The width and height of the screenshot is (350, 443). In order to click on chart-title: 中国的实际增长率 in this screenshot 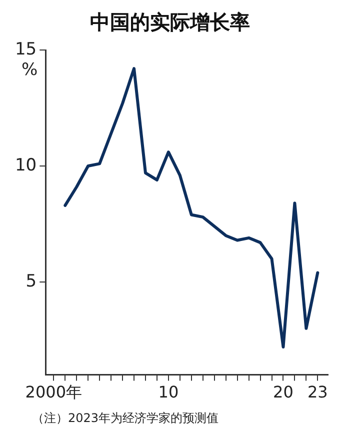, I will do `click(170, 22)`.